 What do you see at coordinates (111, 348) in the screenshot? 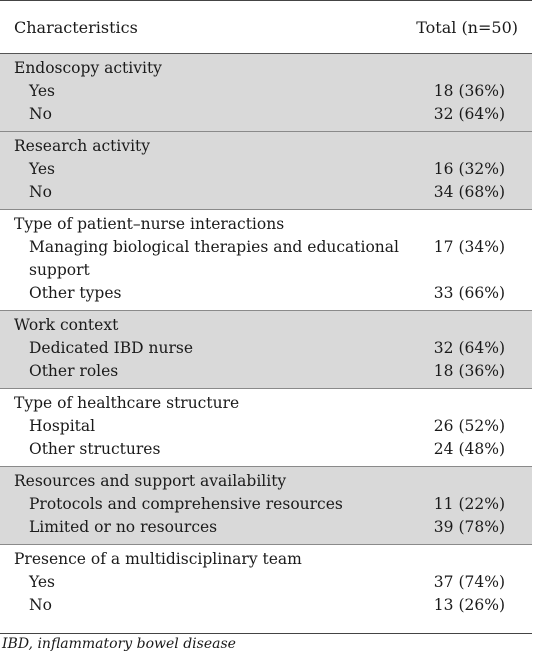
I see `row-label: Dedicated IBD nurse` at bounding box center [111, 348].